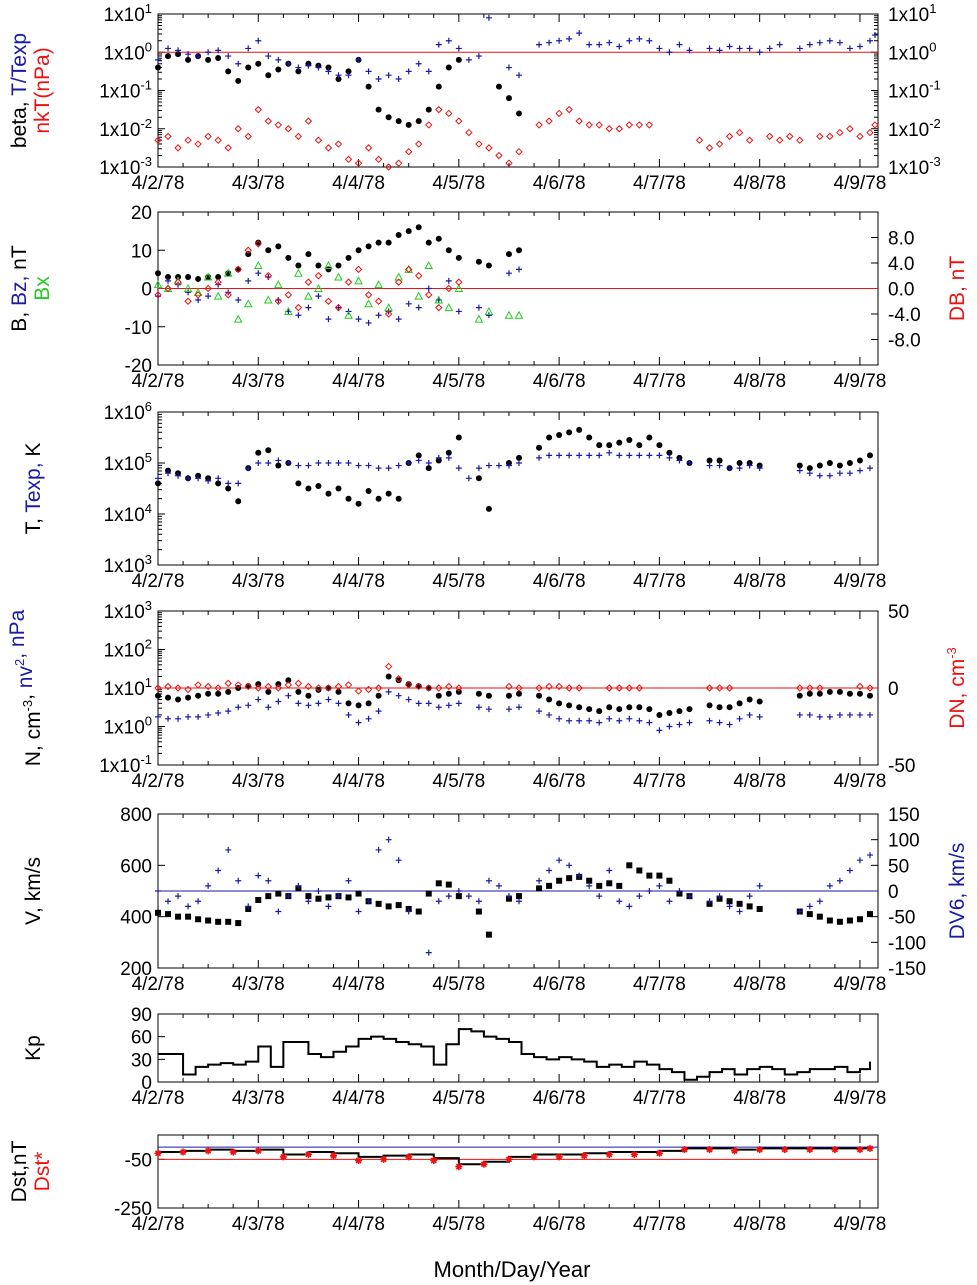  I want to click on y-axis-label: beta, T/Texp, so click(19, 90).